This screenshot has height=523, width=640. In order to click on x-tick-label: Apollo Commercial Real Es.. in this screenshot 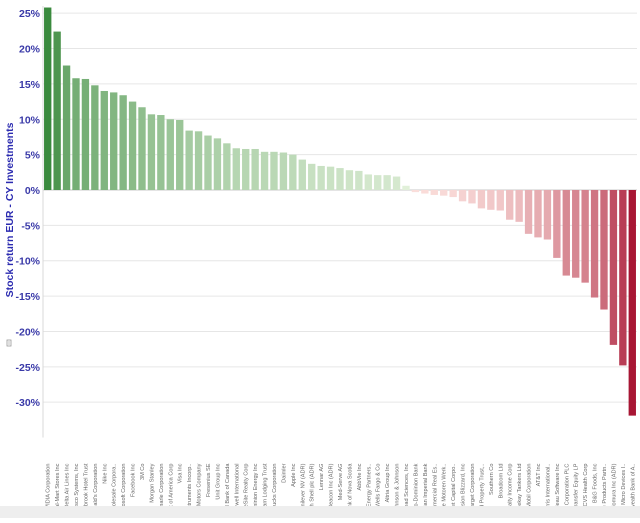, I will do `click(435, 490)`.